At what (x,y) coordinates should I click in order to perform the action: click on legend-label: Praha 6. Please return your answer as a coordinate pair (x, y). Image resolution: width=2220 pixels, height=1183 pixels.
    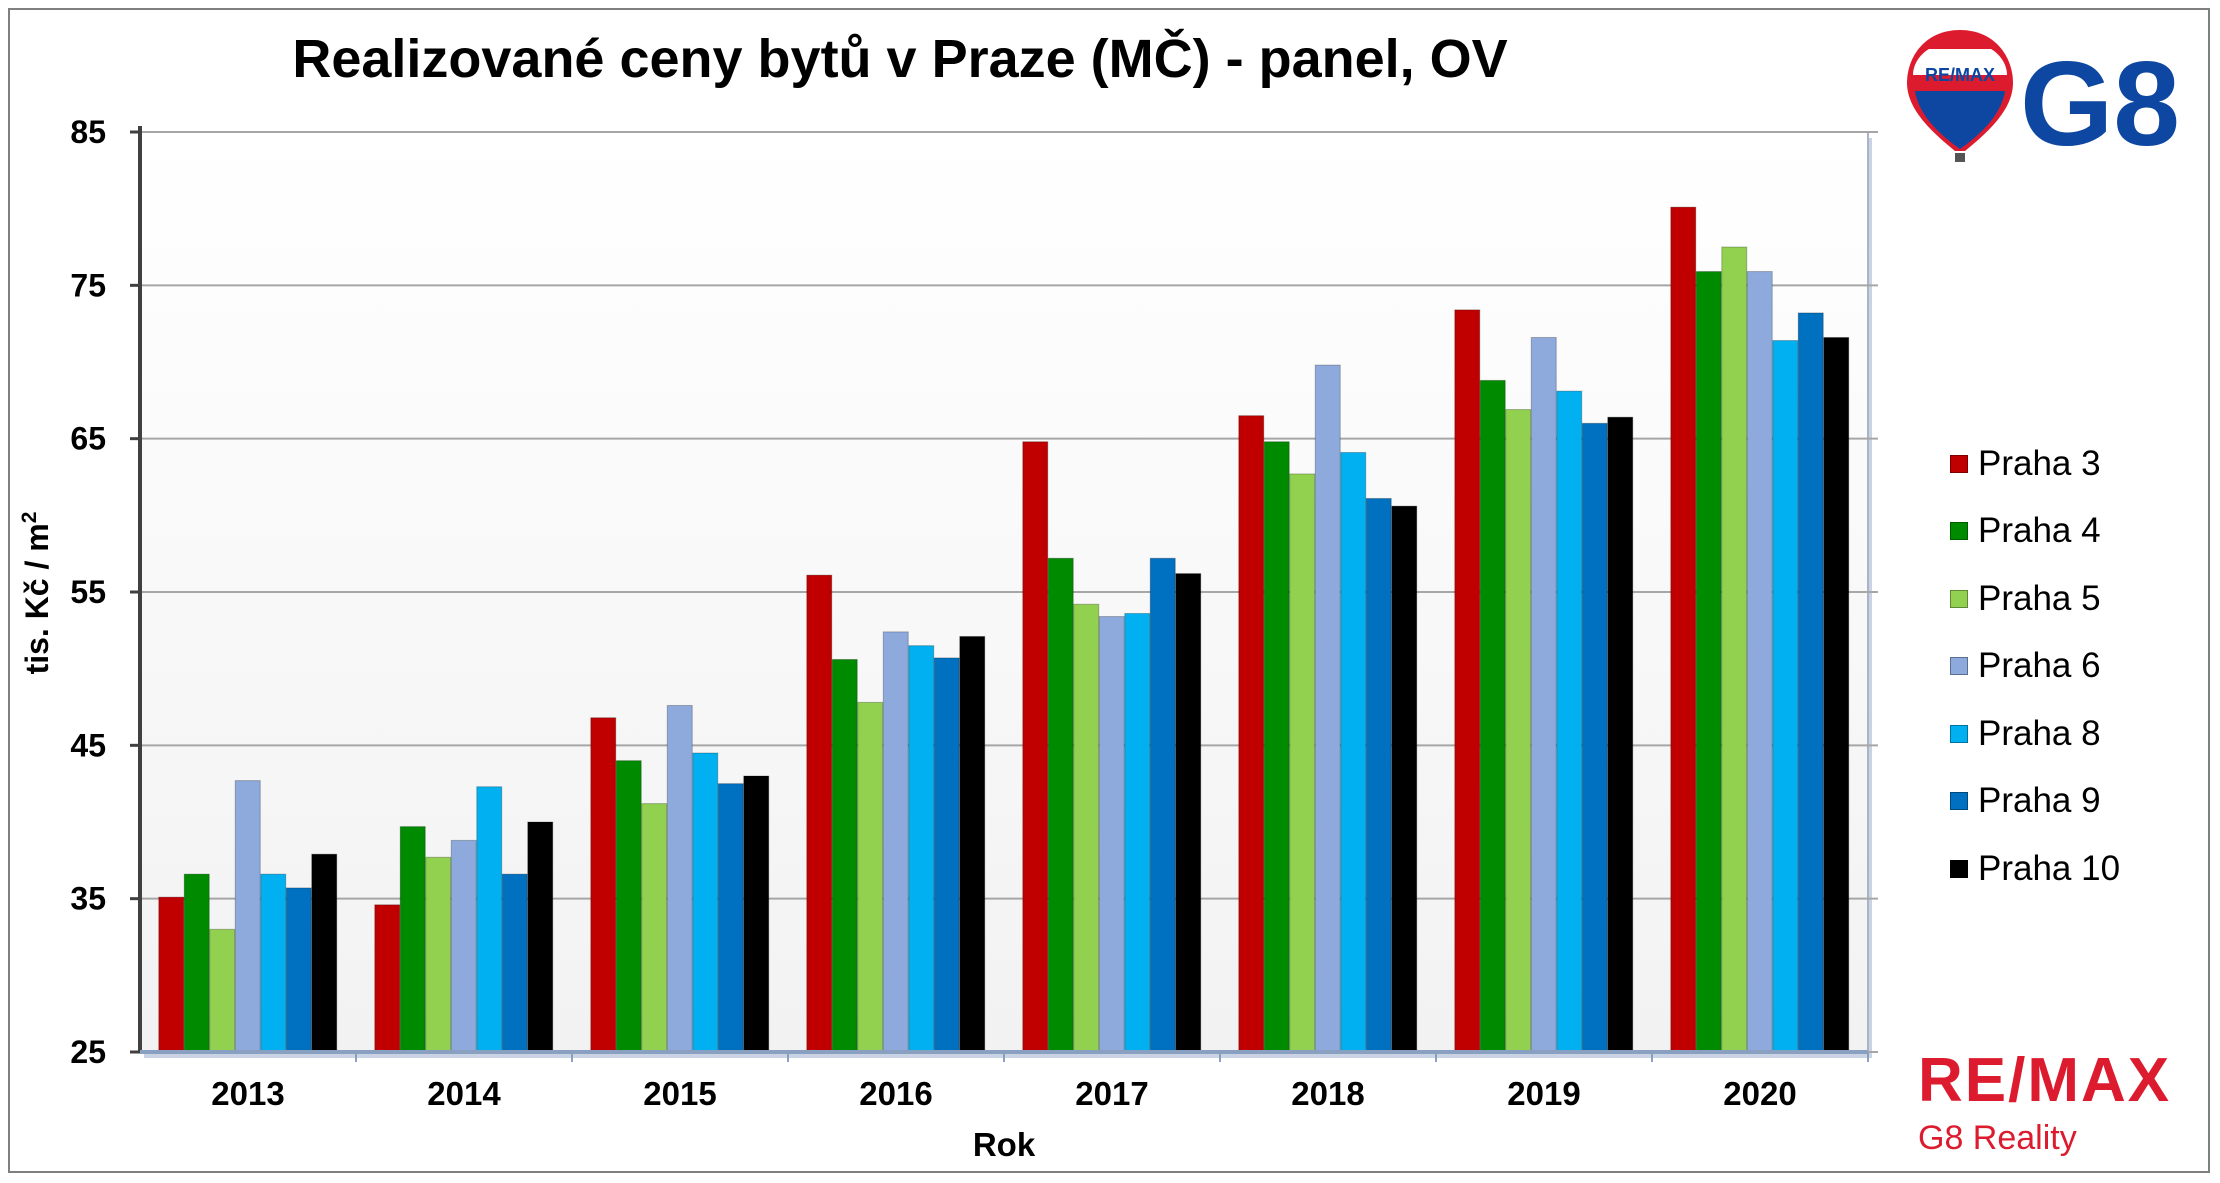
    Looking at the image, I should click on (2039, 666).